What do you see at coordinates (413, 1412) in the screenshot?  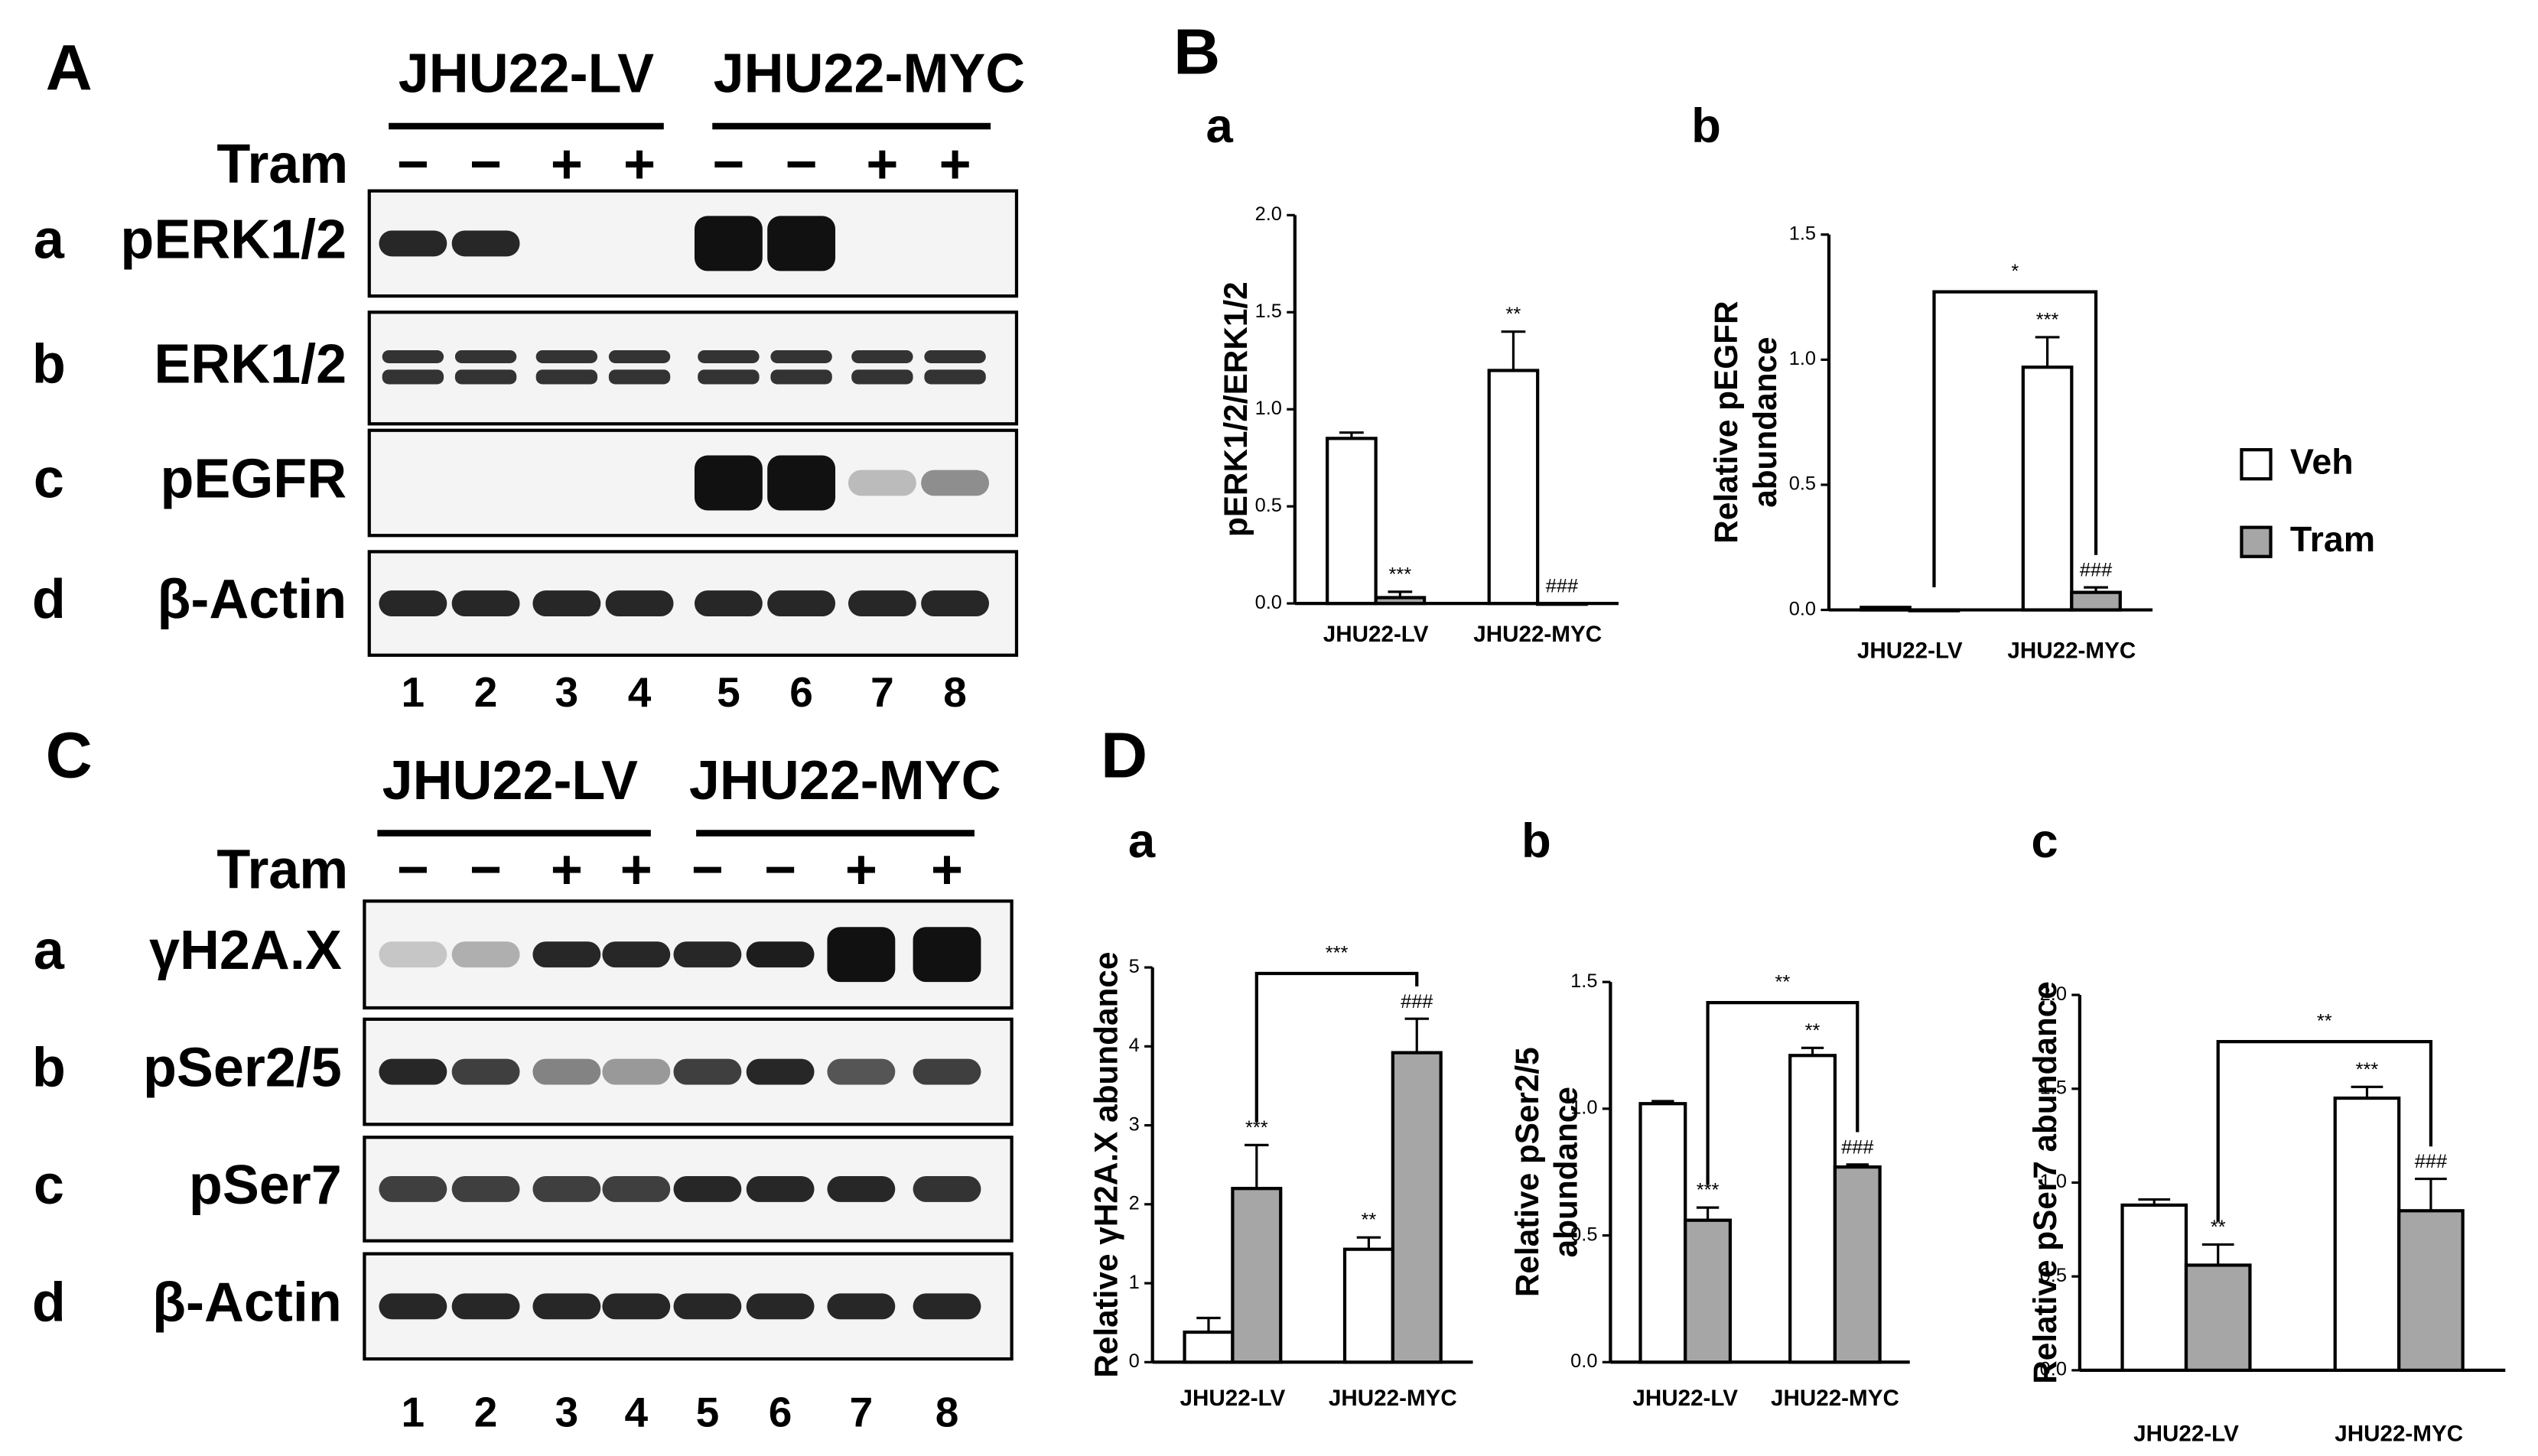 I see `lane-number: 1` at bounding box center [413, 1412].